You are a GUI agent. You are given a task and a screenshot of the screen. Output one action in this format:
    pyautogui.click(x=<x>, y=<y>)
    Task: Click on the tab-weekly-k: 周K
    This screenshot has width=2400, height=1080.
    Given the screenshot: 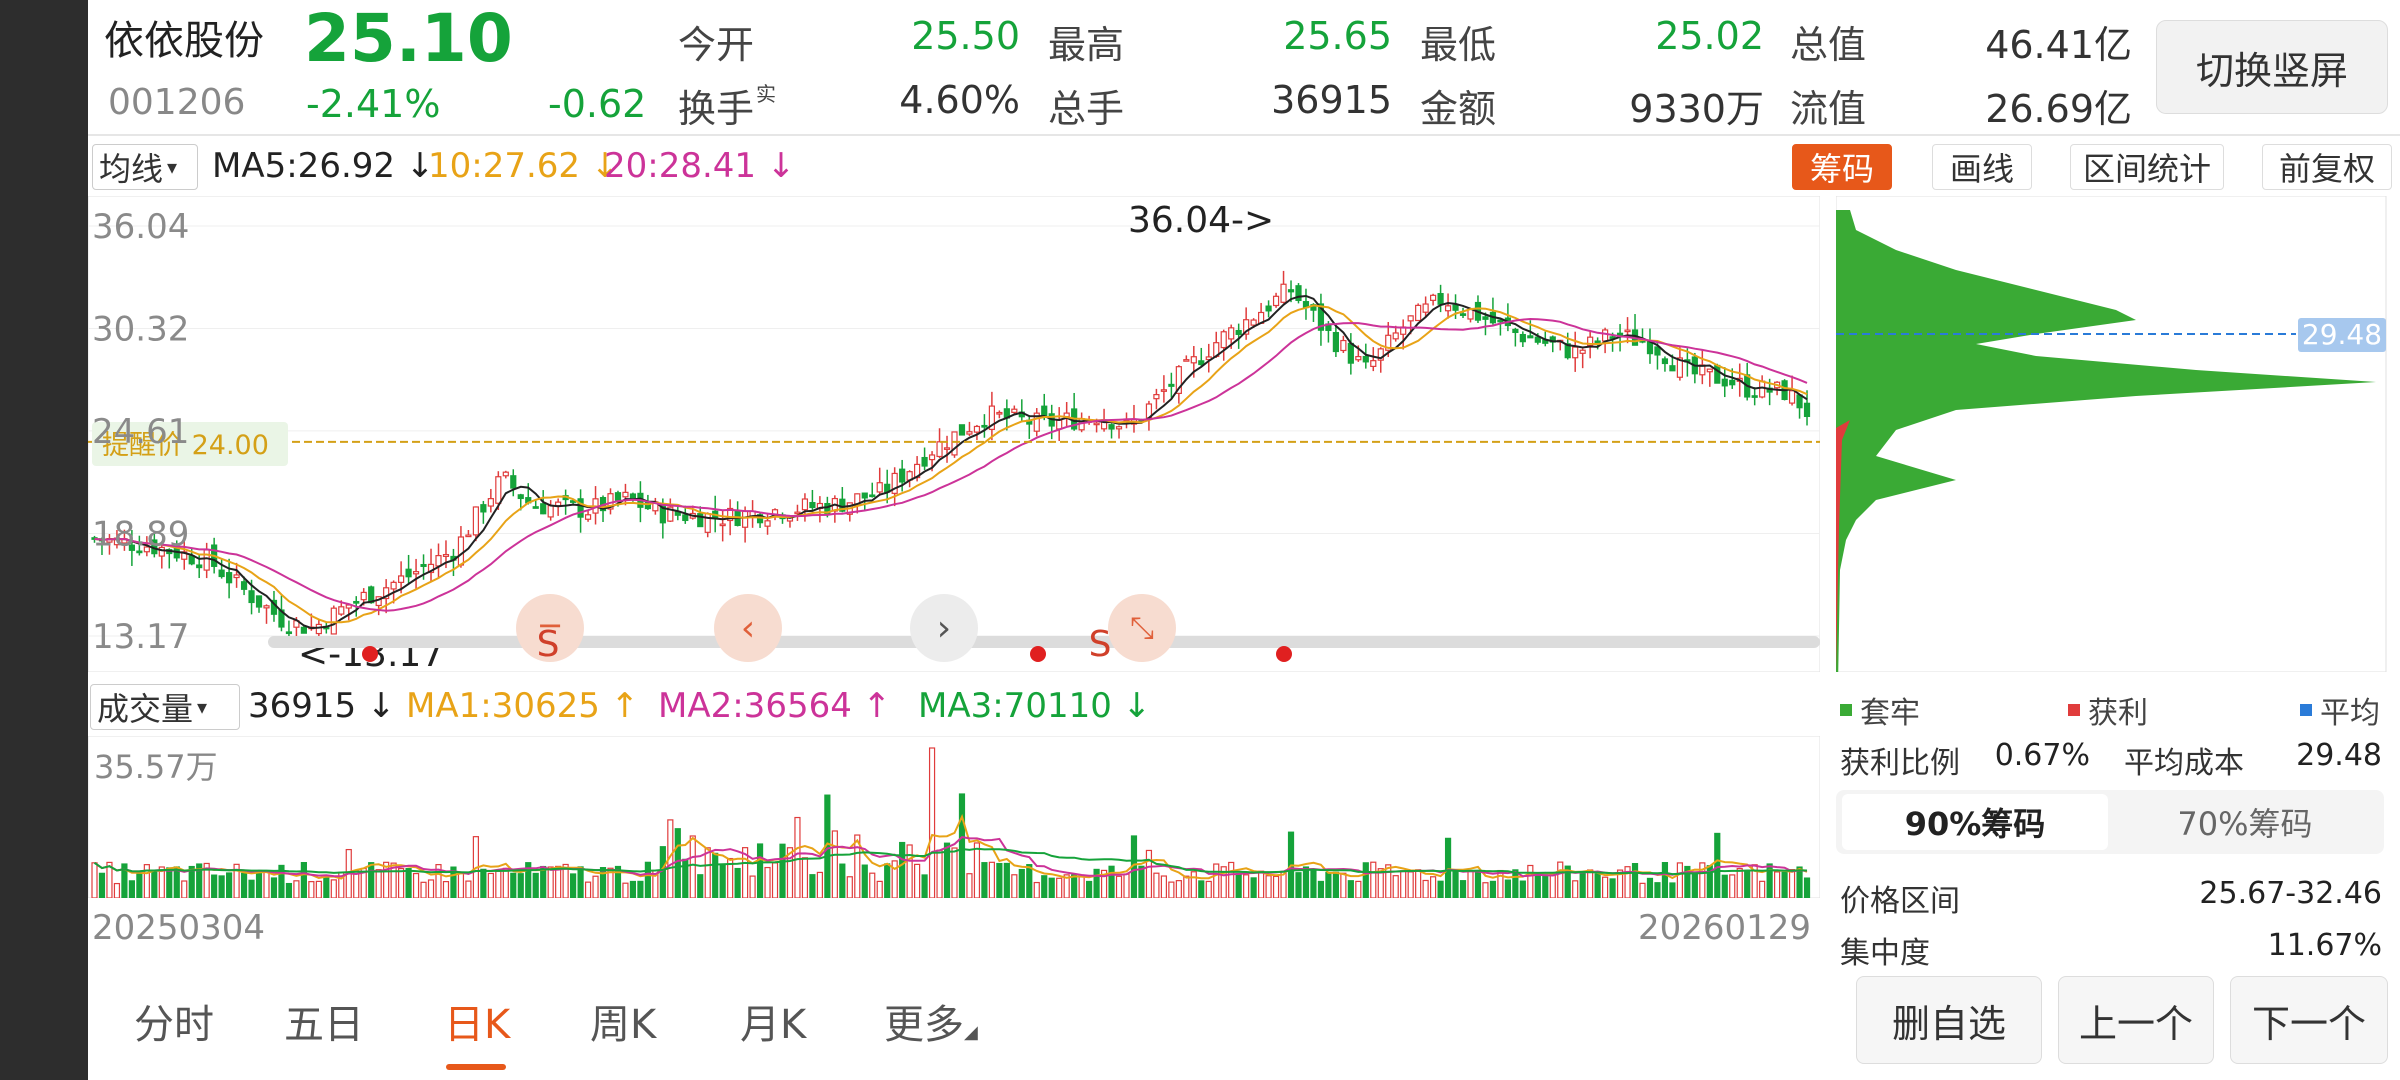 What is the action you would take?
    pyautogui.click(x=623, y=1025)
    